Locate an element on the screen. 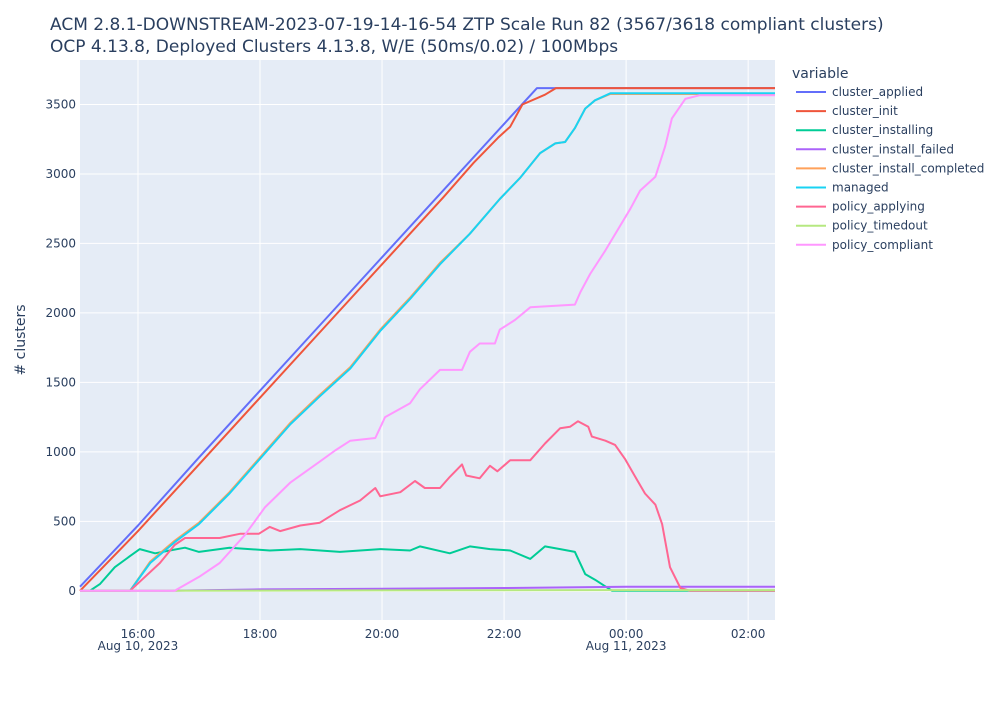  x-tick-date: Aug 10, 2023 is located at coordinates (138, 646).